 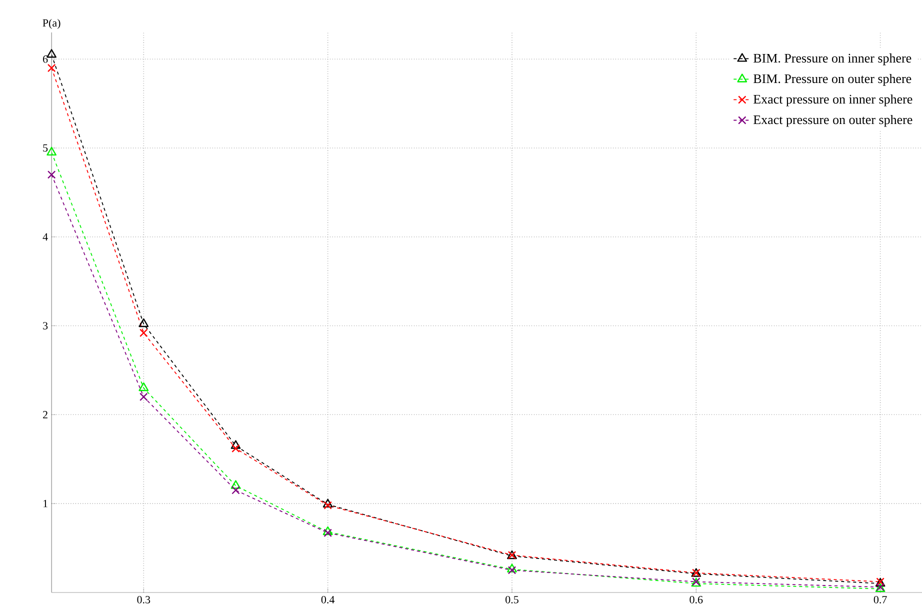 I want to click on y-tick-label: 2, so click(x=45, y=414).